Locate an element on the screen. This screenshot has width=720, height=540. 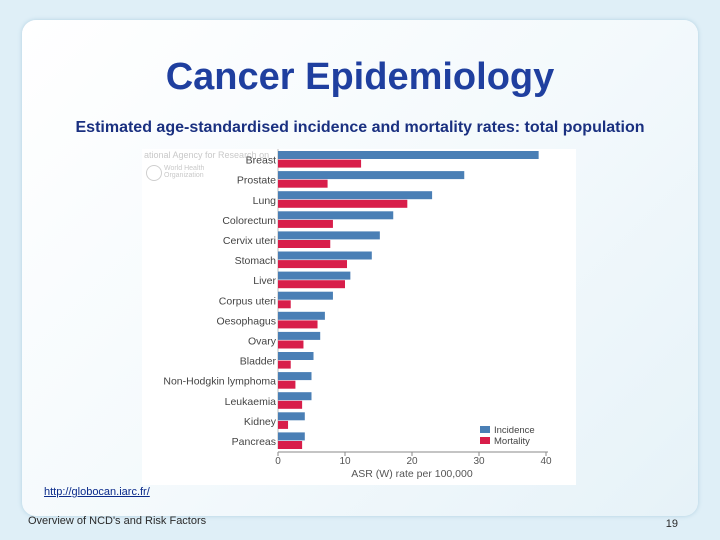
x-tick-label: 30 is located at coordinates (479, 461).